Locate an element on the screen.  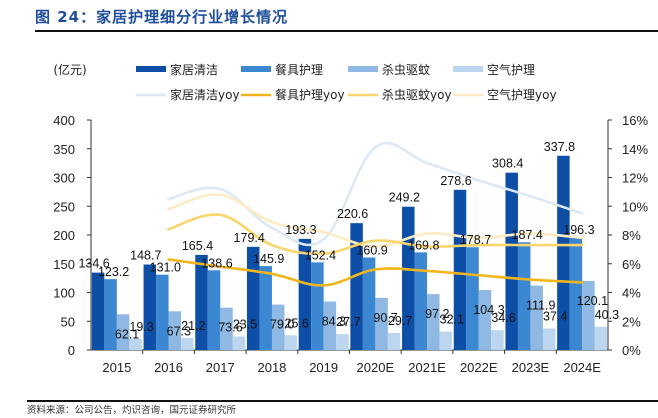
data-label: 19.3 is located at coordinates (141, 327).